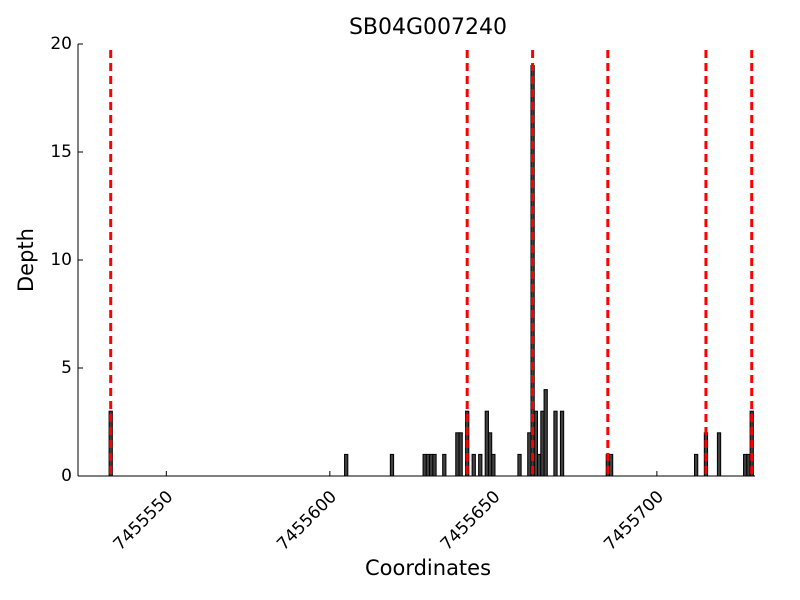  What do you see at coordinates (428, 27) in the screenshot?
I see `chart-title: SB04G007240` at bounding box center [428, 27].